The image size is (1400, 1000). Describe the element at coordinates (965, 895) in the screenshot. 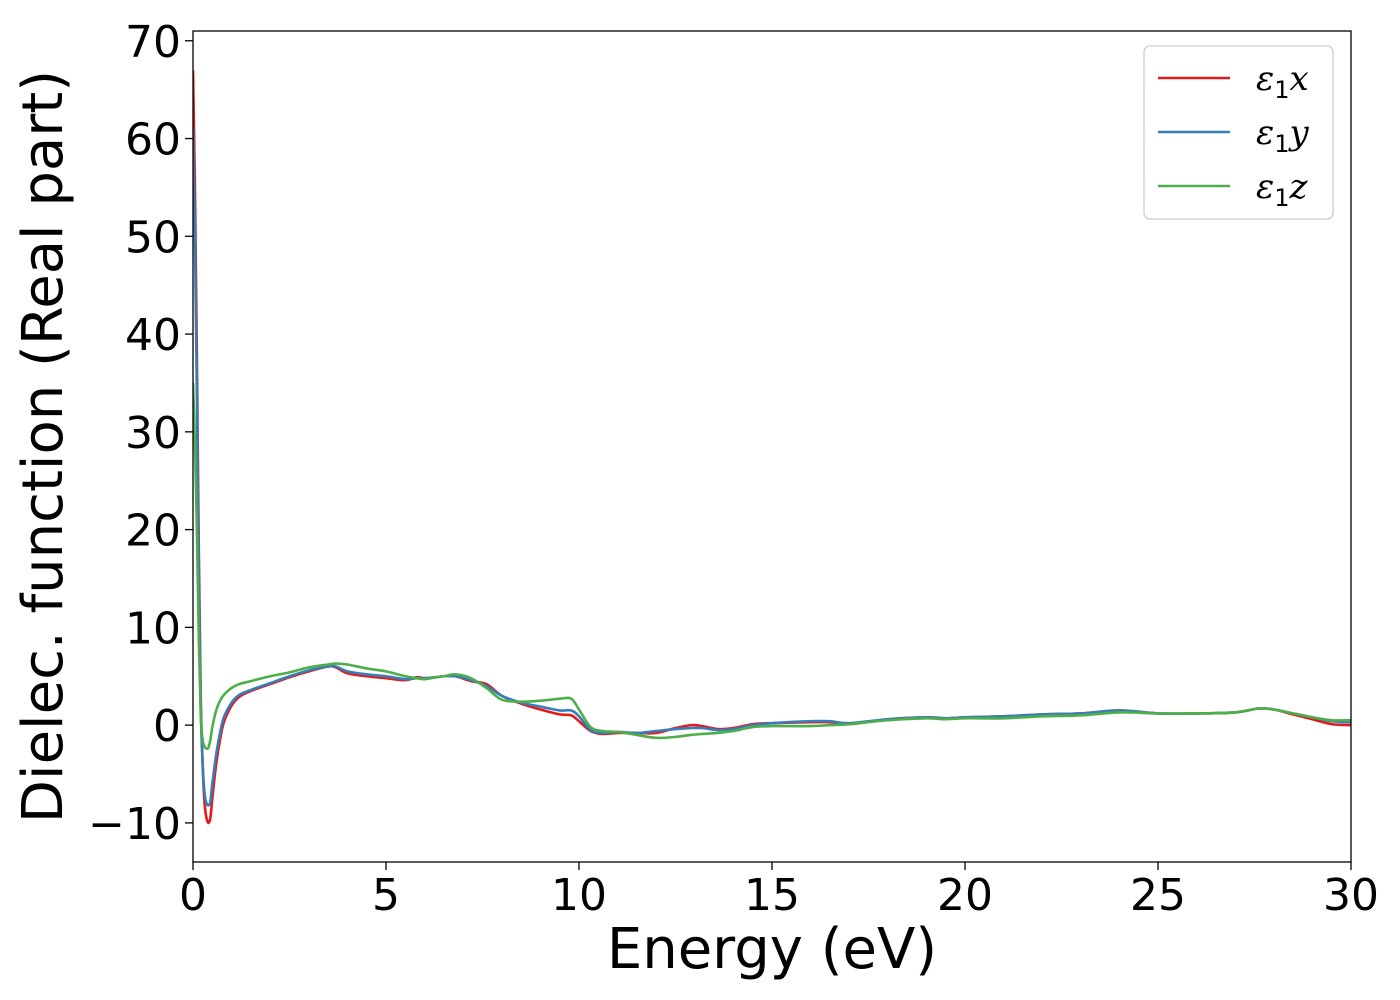

I see `x-tick-label: 20` at that location.